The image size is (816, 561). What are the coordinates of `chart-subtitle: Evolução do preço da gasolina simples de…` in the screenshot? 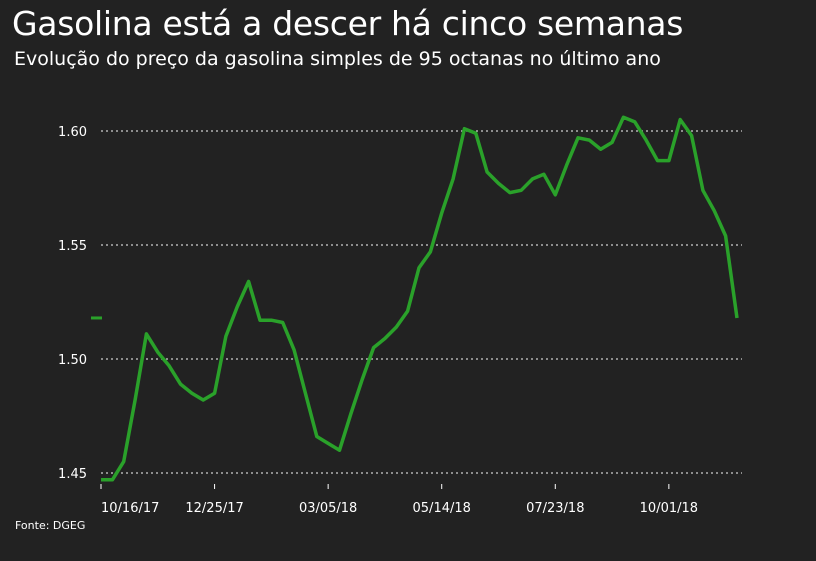 It's located at (337, 59).